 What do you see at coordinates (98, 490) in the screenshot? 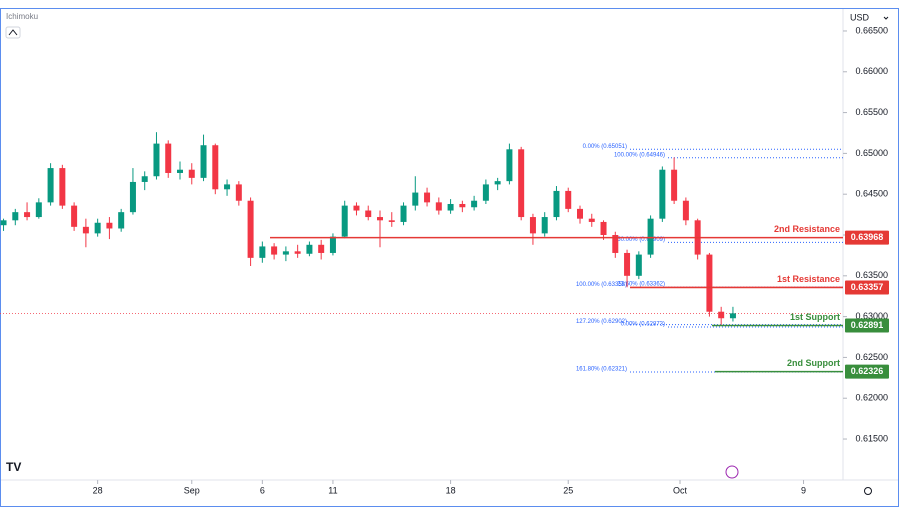
I see `x-tick-label: 28` at bounding box center [98, 490].